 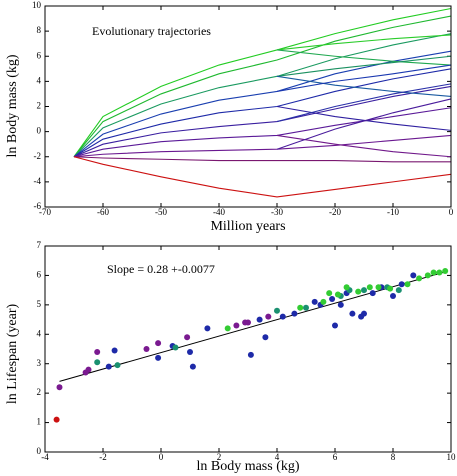 What do you see at coordinates (39, 392) in the screenshot?
I see `y-tick-label: 2` at bounding box center [39, 392].